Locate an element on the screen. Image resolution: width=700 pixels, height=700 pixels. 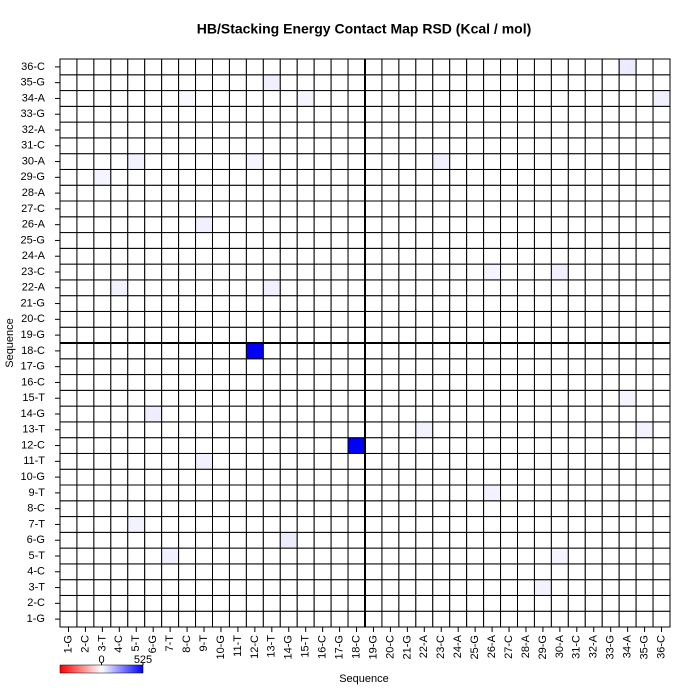
y-tick-label: 21-G is located at coordinates (33, 303).